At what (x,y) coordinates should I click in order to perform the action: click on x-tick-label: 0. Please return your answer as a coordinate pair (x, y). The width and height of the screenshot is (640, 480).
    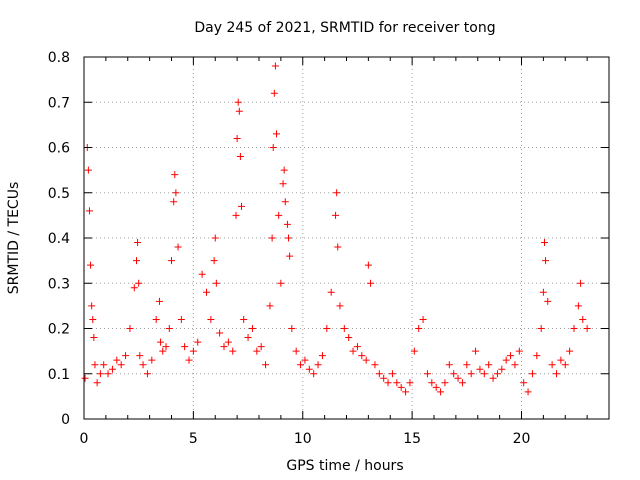
    Looking at the image, I should click on (84, 439).